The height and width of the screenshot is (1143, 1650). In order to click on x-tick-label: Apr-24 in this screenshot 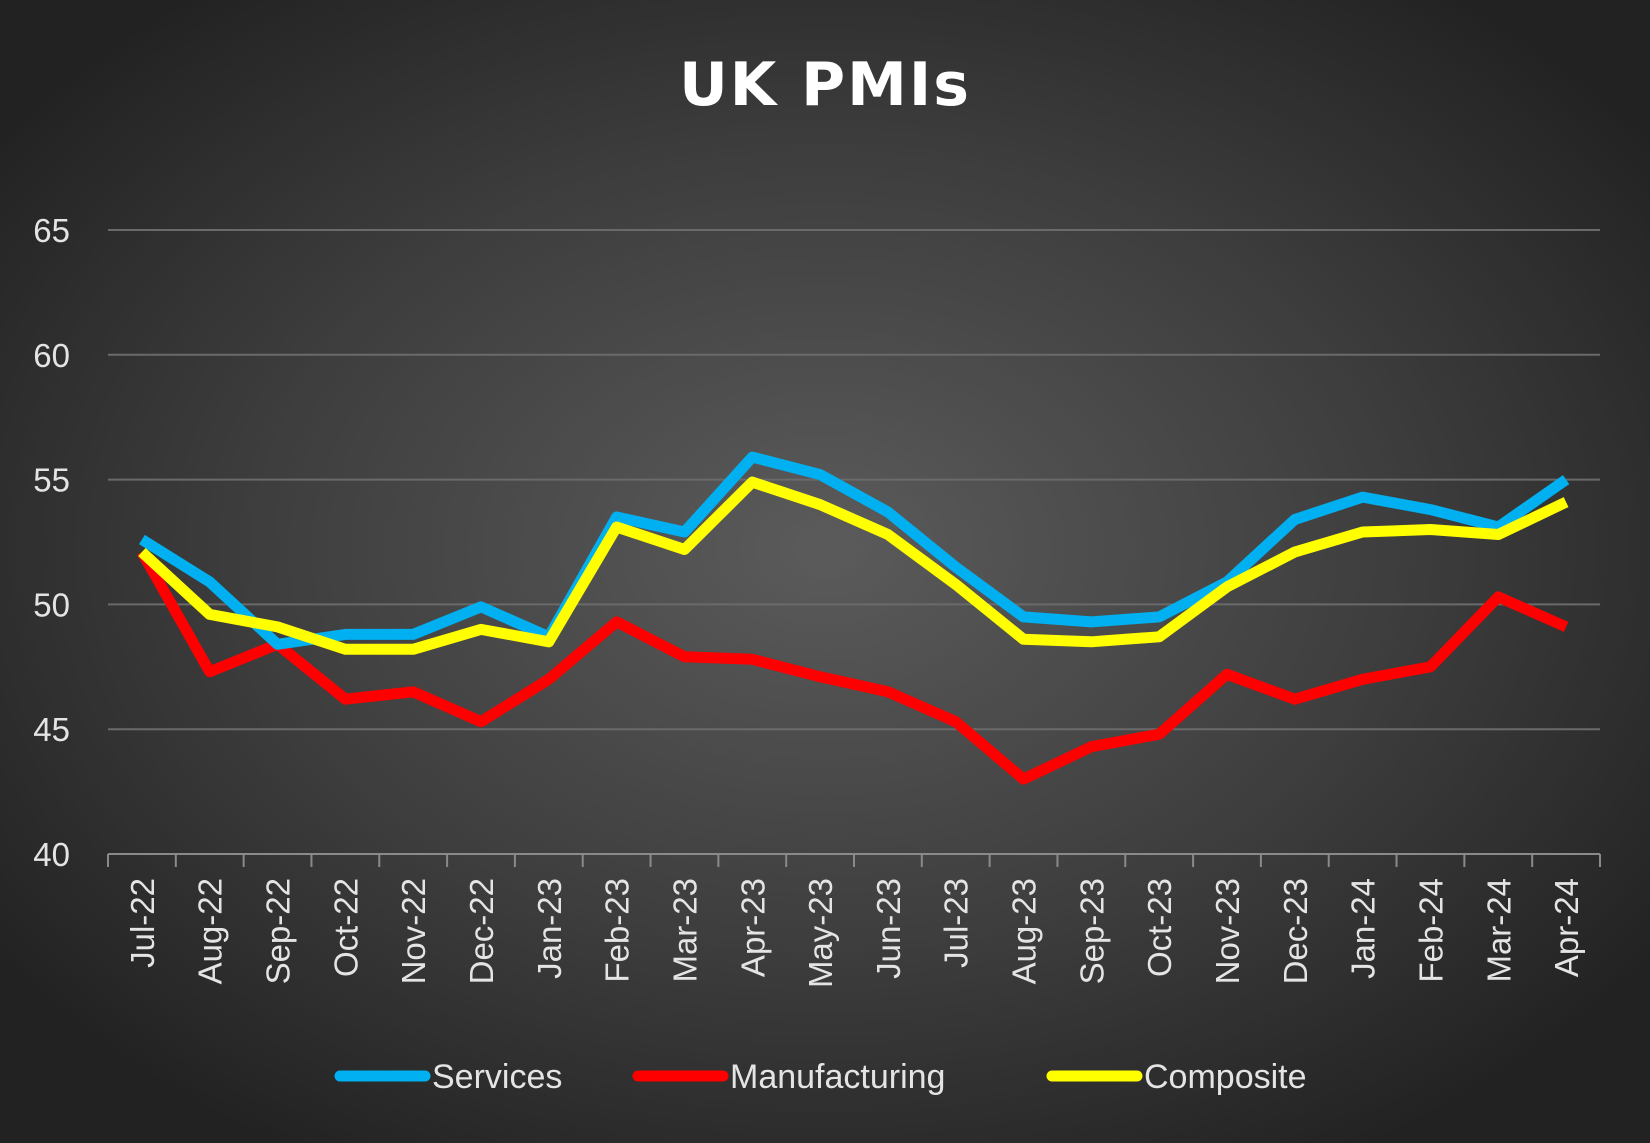, I will do `click(1566, 927)`.